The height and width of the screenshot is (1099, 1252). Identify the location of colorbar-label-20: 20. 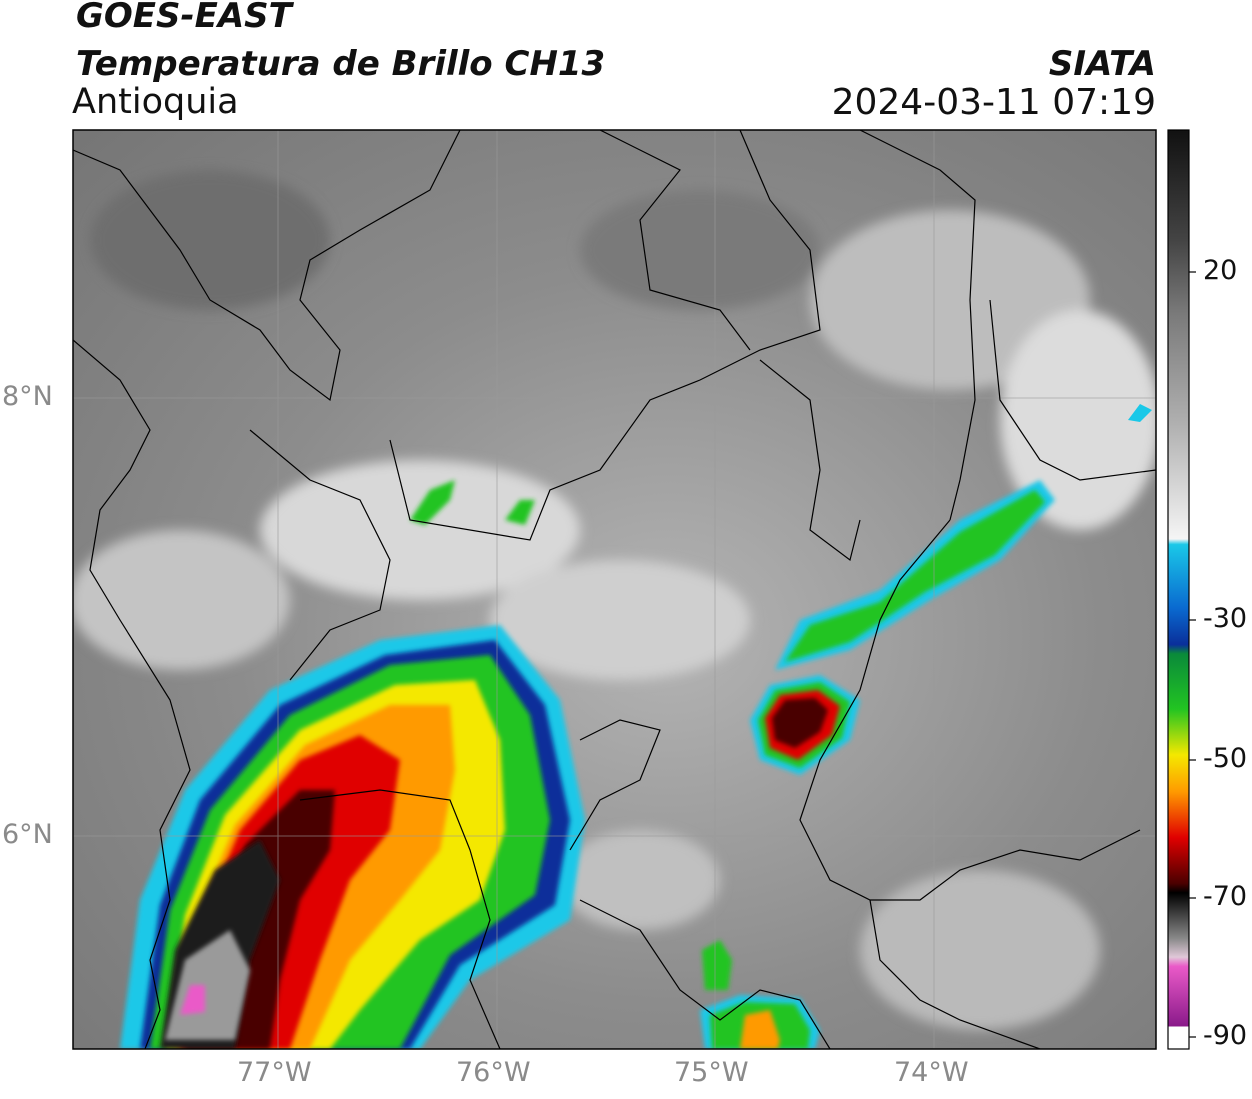
(1220, 270).